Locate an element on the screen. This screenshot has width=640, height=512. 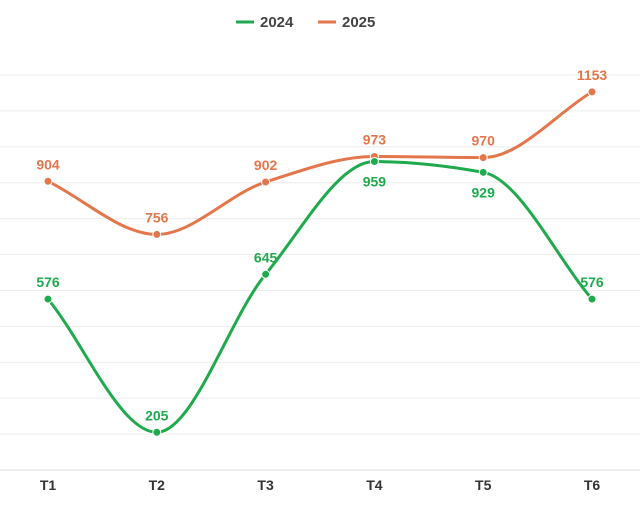
legend-label: 2024 is located at coordinates (277, 22).